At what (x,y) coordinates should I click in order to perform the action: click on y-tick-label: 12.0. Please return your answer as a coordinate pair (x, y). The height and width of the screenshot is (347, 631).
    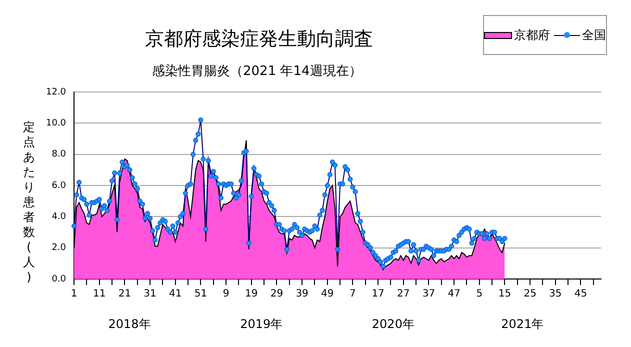
    Looking at the image, I should click on (56, 92).